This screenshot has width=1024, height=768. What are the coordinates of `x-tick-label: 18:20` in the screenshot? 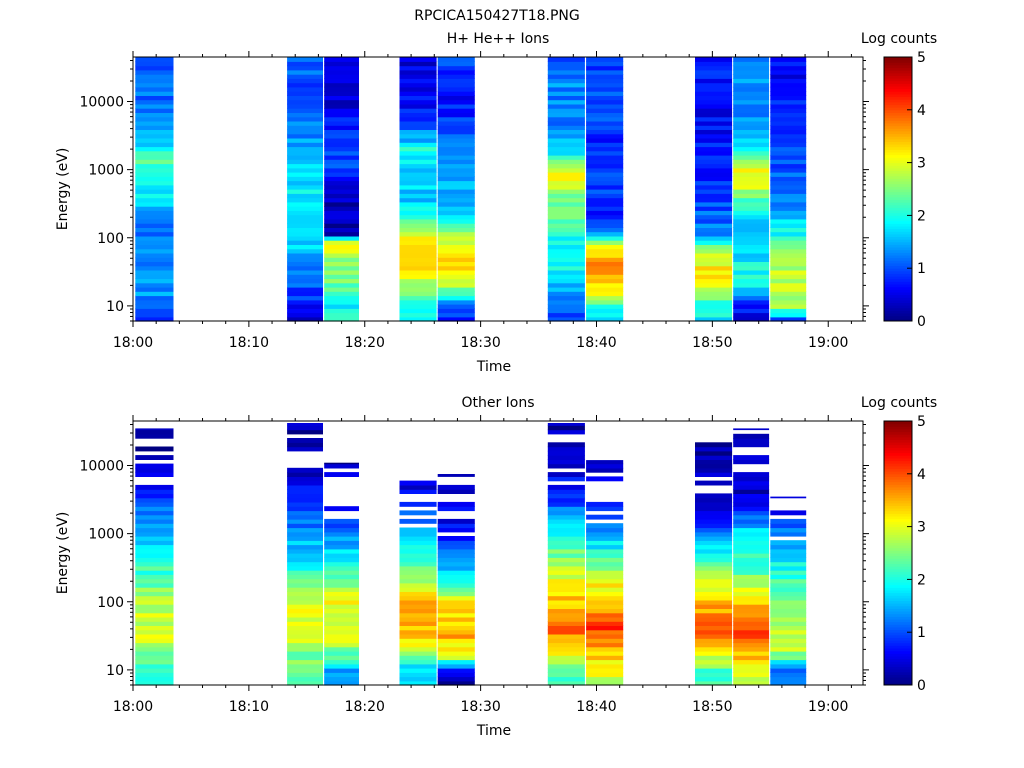 It's located at (365, 707).